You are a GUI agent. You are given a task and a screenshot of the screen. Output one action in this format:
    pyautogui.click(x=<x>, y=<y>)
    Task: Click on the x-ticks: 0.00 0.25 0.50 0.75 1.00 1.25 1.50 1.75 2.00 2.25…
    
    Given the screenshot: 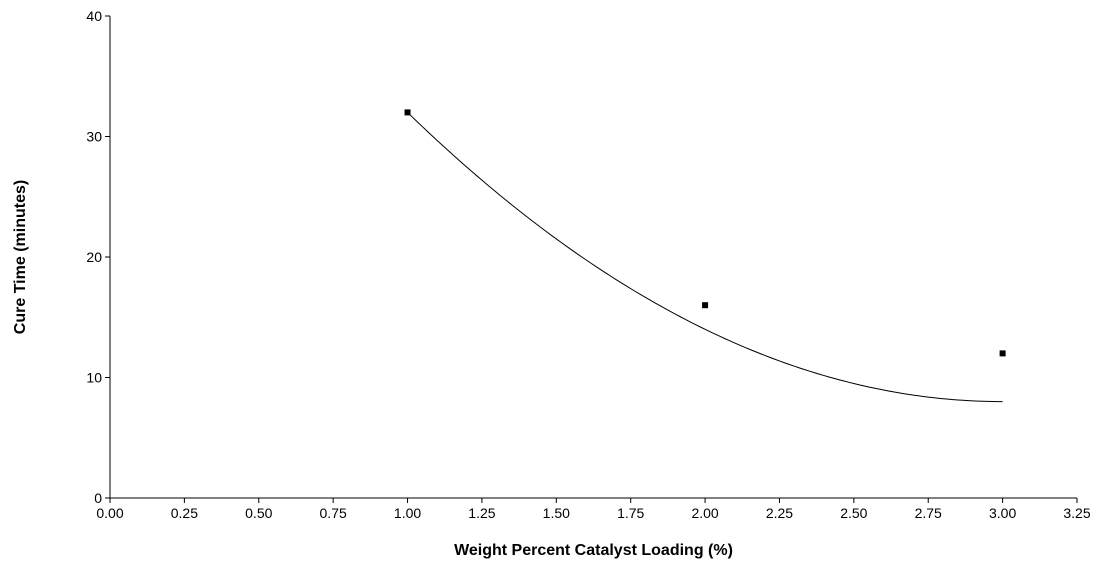 What is the action you would take?
    pyautogui.click(x=593, y=509)
    